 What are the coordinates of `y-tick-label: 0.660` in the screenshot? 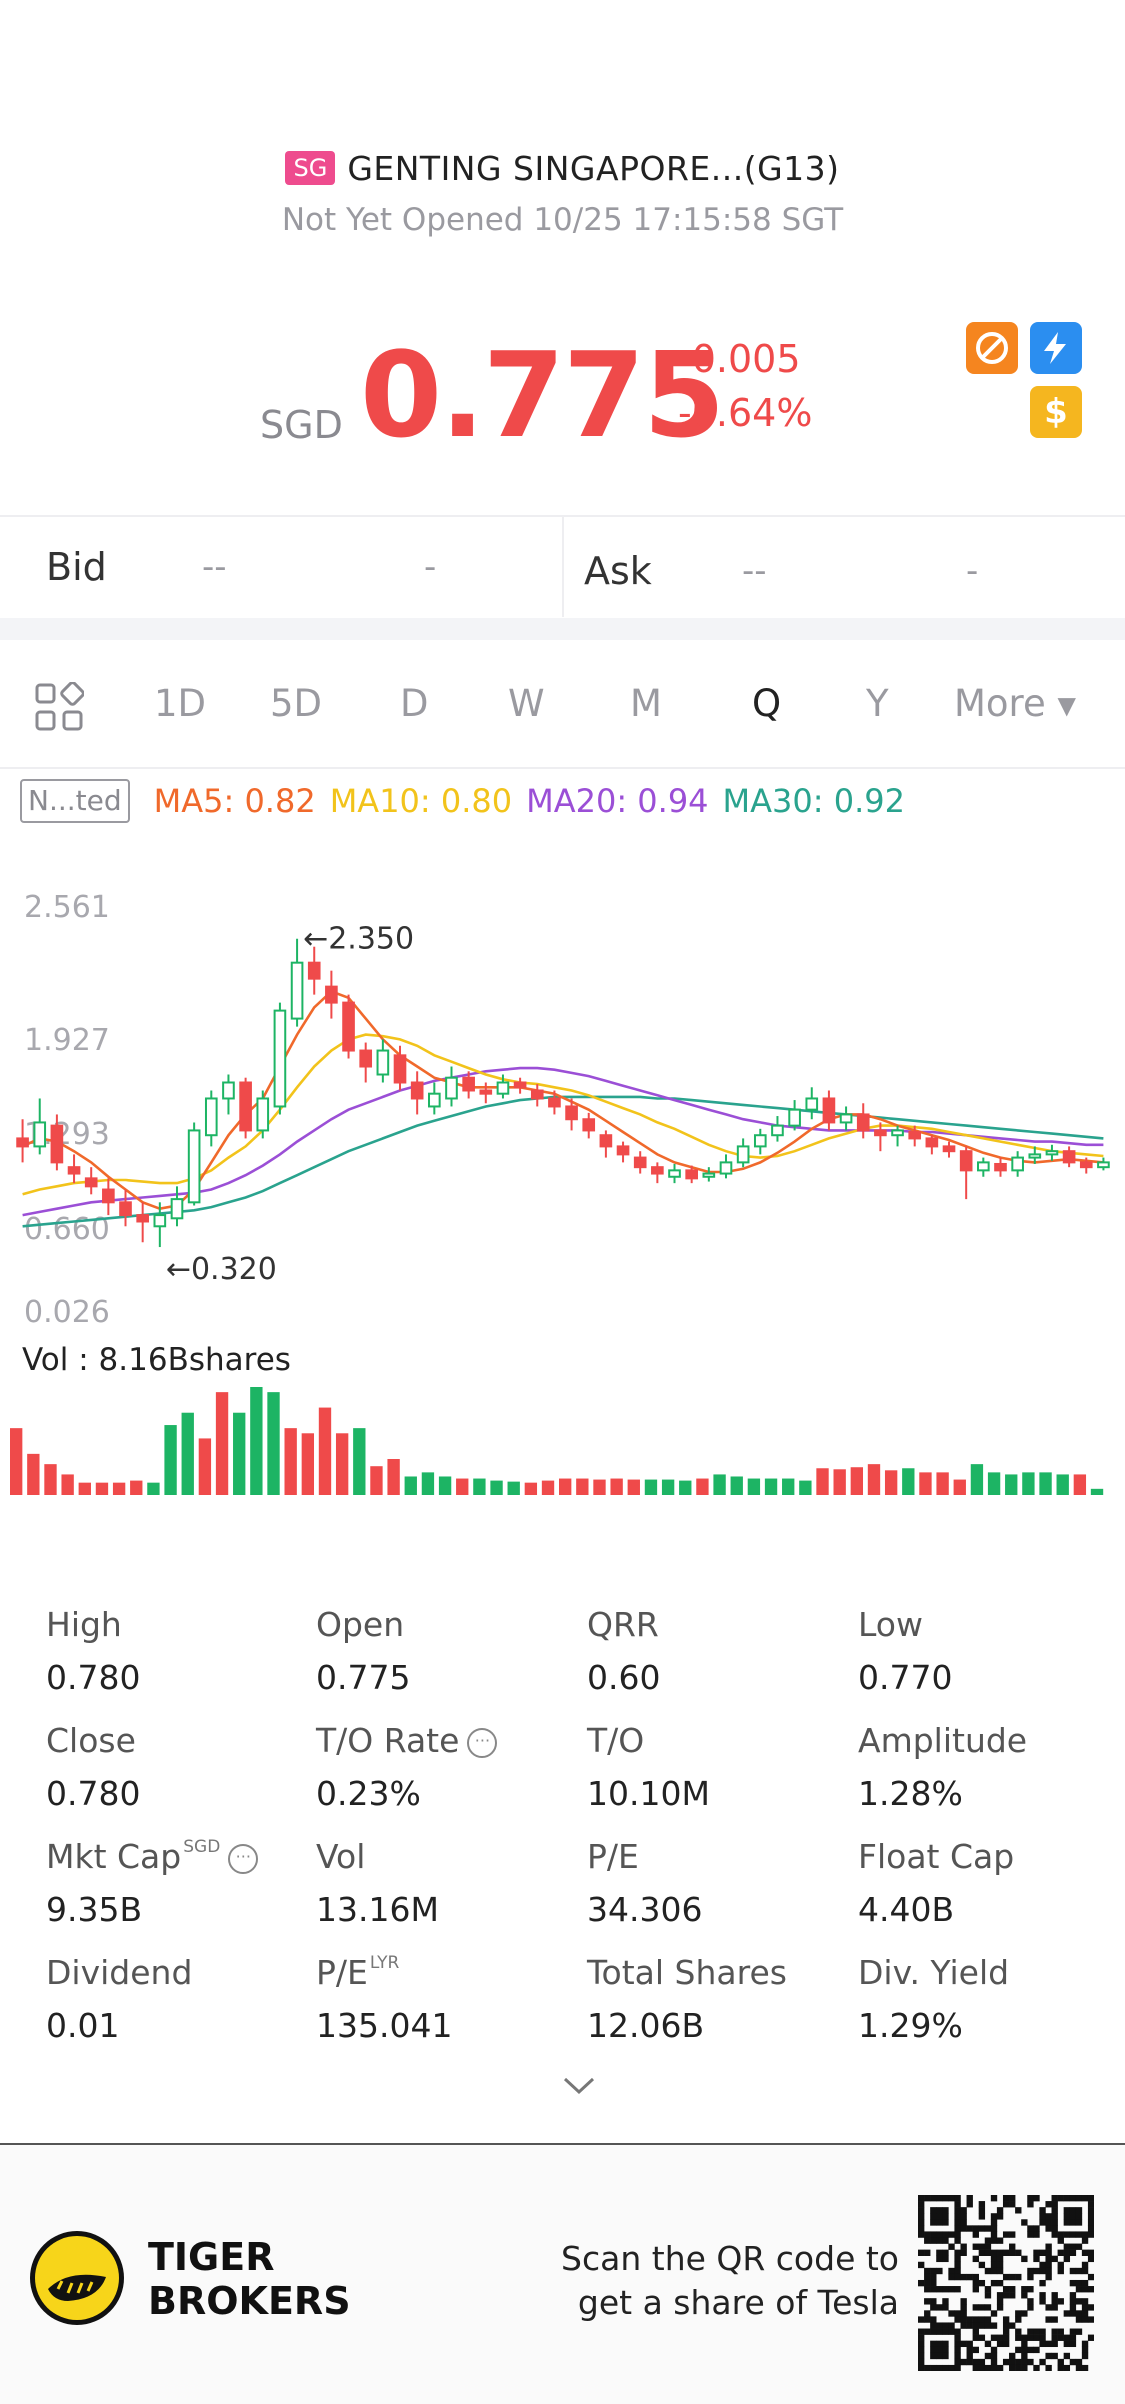 It's located at (67, 1229).